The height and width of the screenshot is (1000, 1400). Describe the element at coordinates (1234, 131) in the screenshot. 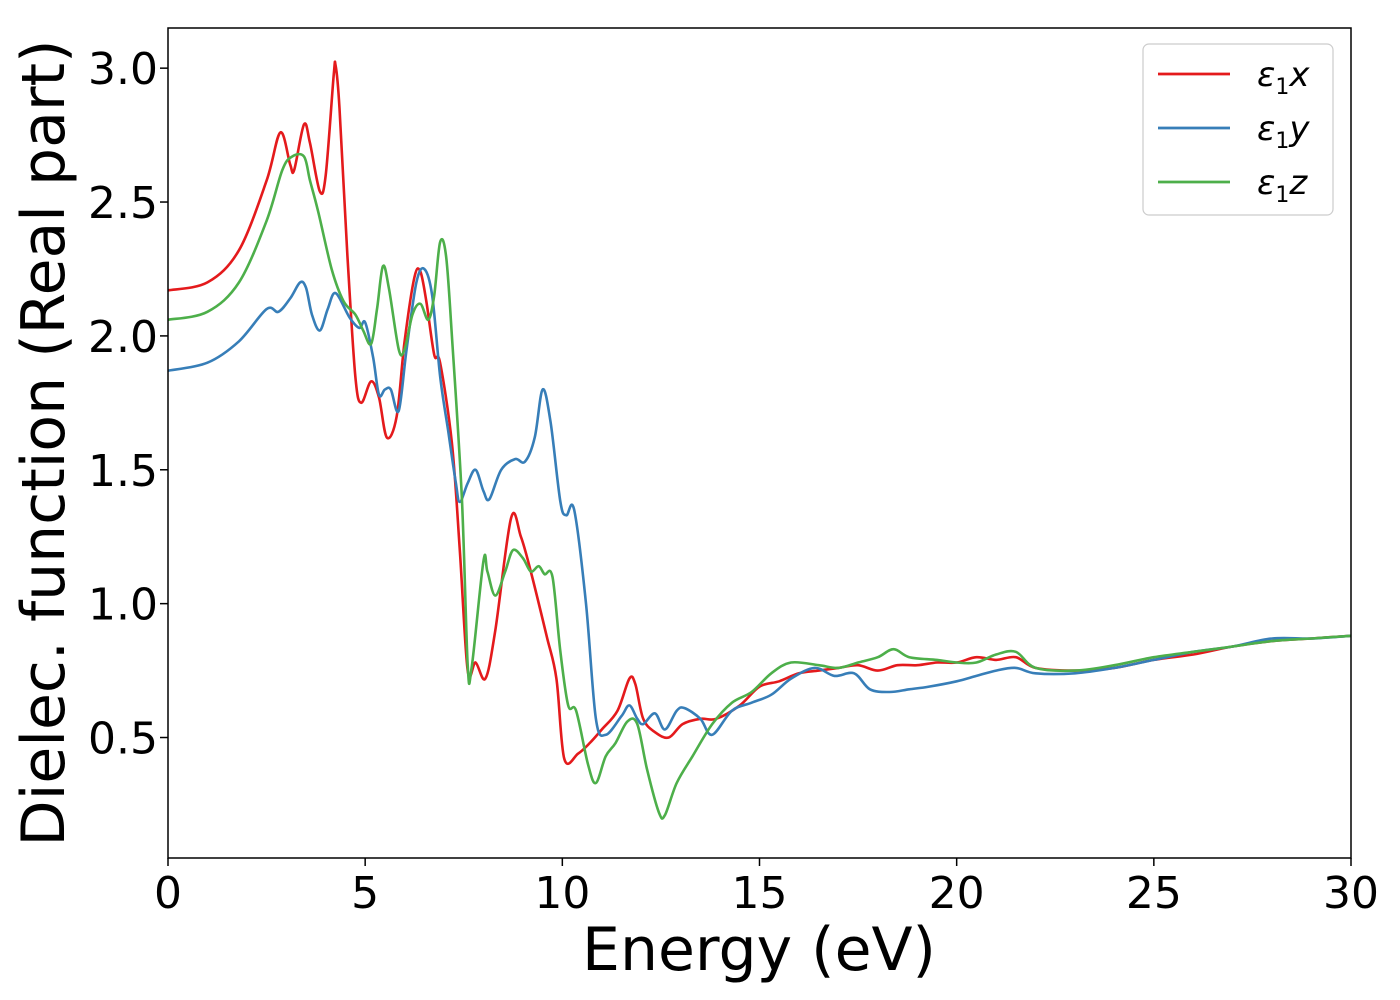

I see `legend-items: ε1x ε1y ε1z` at that location.